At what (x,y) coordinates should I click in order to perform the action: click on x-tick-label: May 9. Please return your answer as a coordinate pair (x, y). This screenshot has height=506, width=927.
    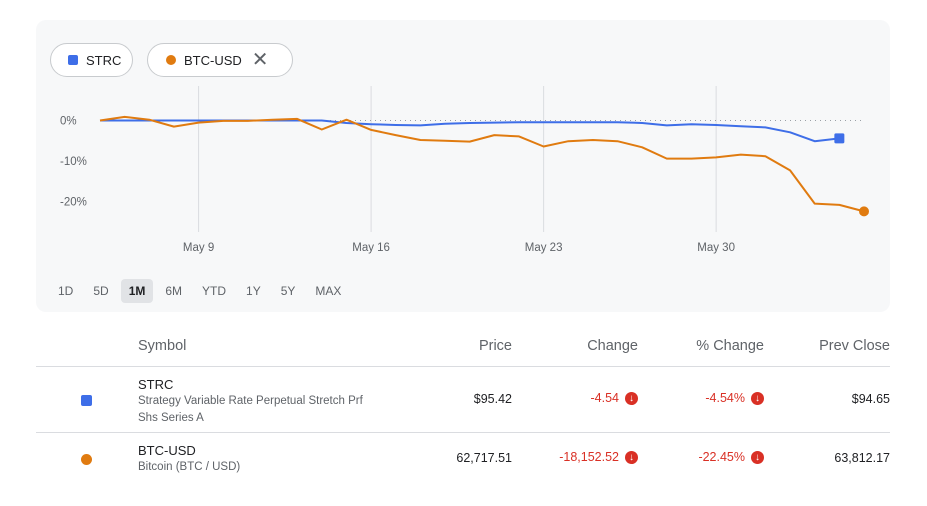
    Looking at the image, I should click on (198, 248).